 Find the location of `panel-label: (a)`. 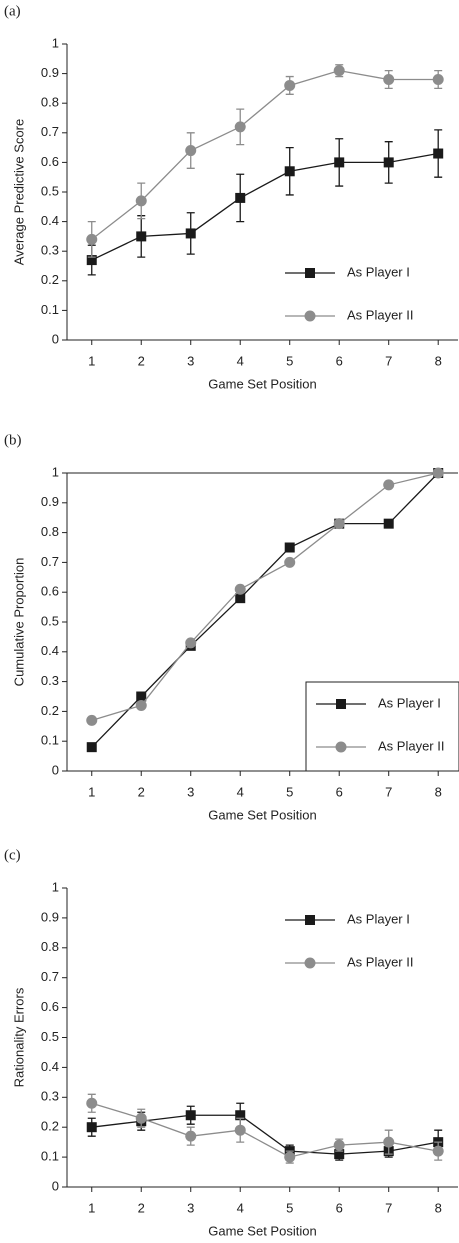

panel-label: (a) is located at coordinates (12, 11).